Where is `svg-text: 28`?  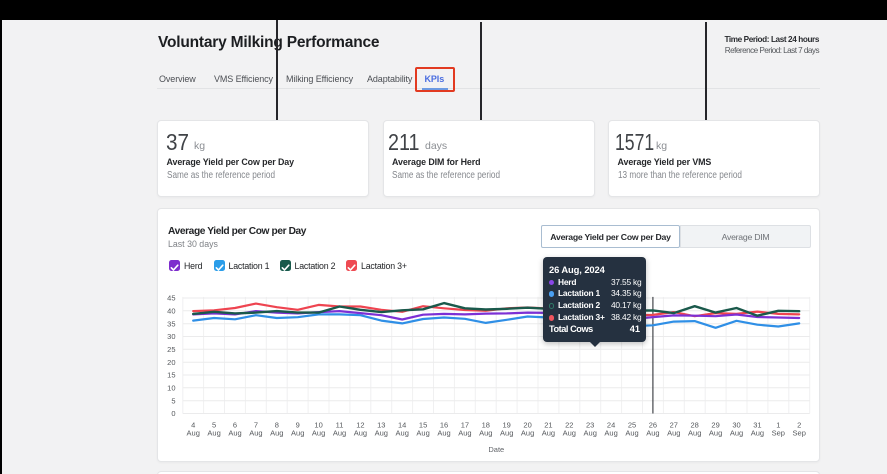 svg-text: 28 is located at coordinates (695, 425).